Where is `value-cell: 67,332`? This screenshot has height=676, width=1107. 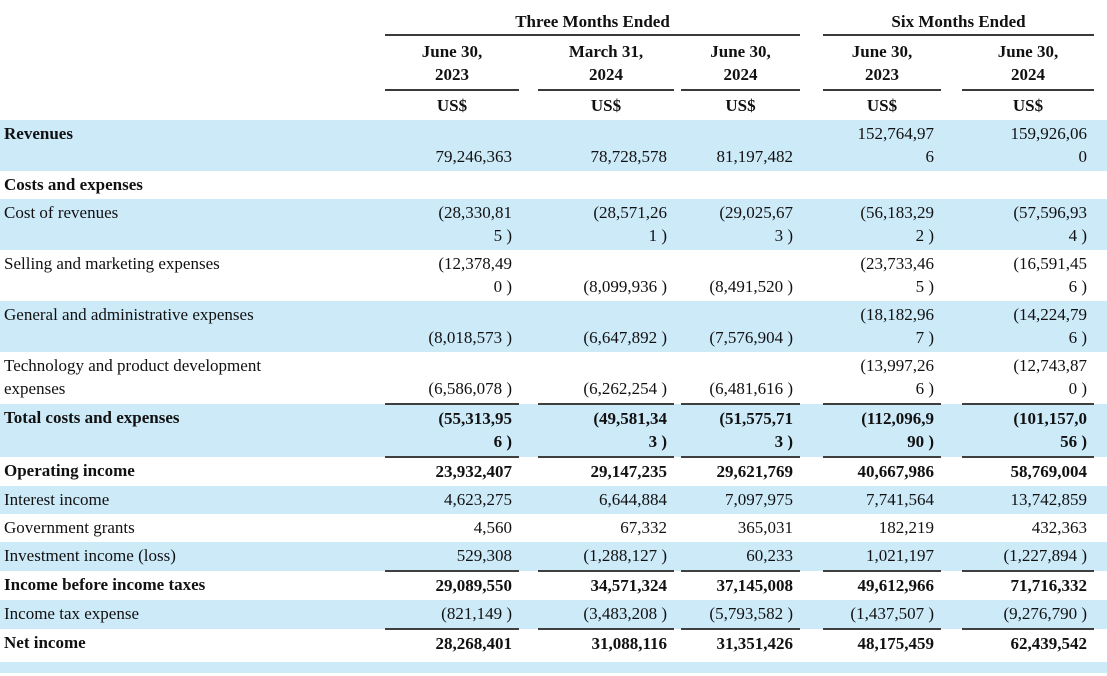 value-cell: 67,332 is located at coordinates (643, 527).